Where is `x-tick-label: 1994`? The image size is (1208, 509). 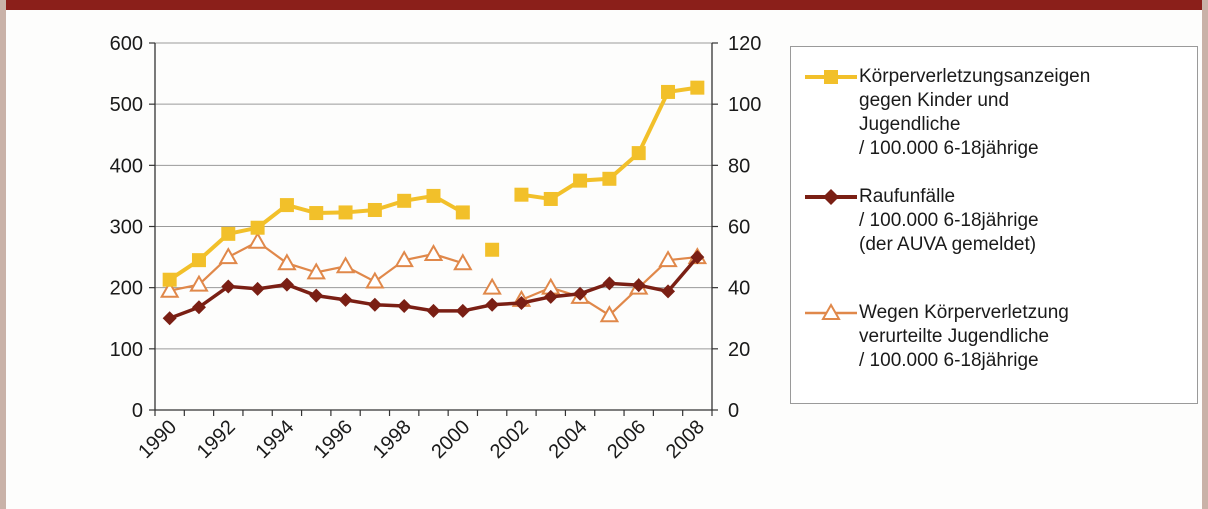
x-tick-label: 1994 is located at coordinates (274, 439).